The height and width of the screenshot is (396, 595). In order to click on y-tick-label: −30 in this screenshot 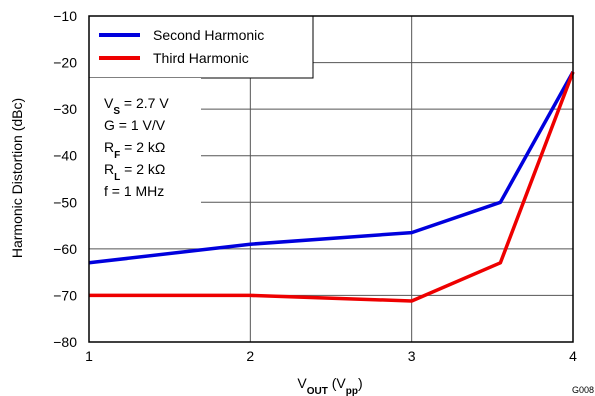, I will do `click(65, 109)`.